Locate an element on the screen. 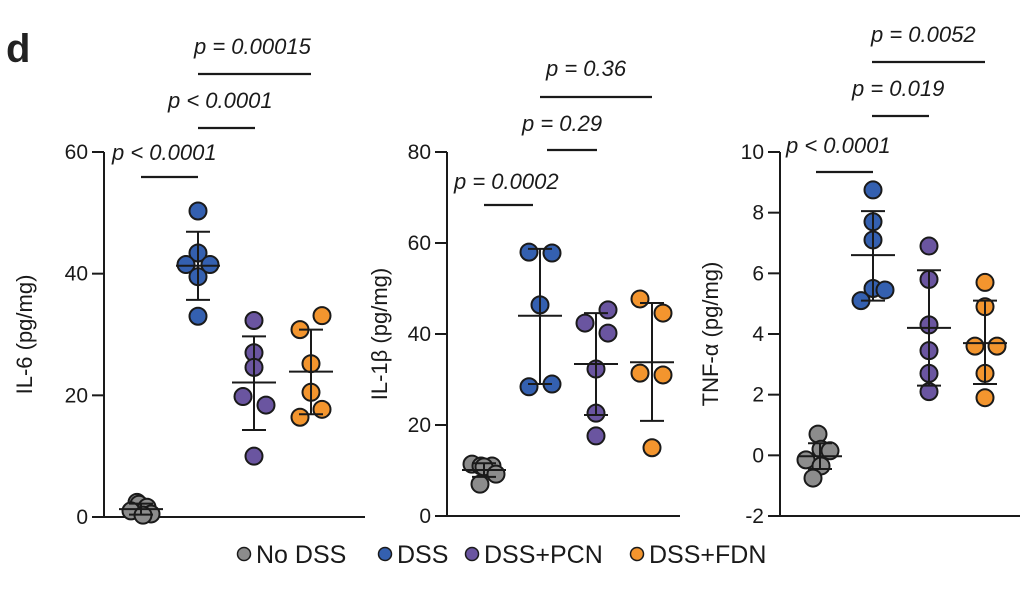 The image size is (1024, 601). p-value-label: p = 0.0002 is located at coordinates (506, 181).